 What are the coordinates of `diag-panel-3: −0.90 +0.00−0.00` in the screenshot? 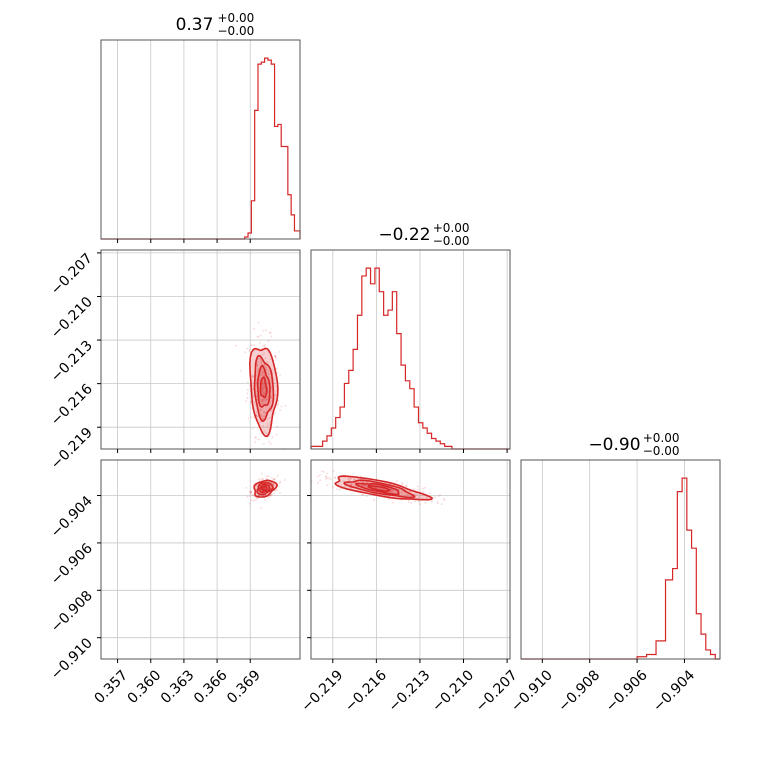 It's located at (620, 545).